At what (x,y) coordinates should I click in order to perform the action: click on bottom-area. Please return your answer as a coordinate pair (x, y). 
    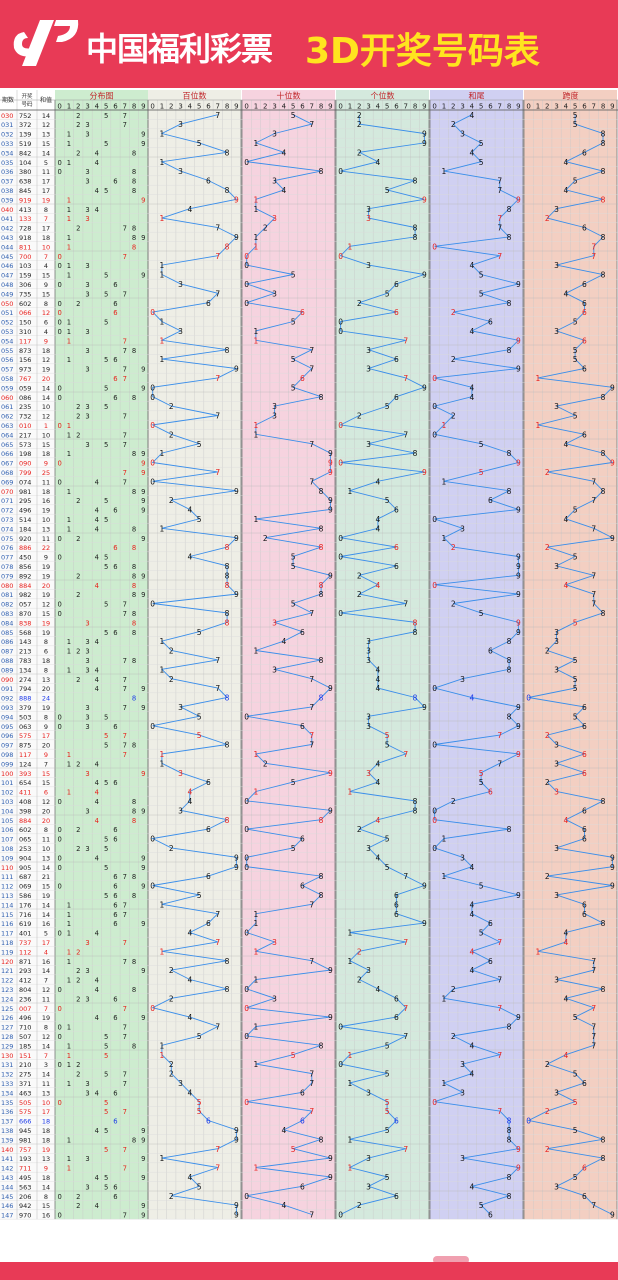
    Looking at the image, I should click on (309, 1258).